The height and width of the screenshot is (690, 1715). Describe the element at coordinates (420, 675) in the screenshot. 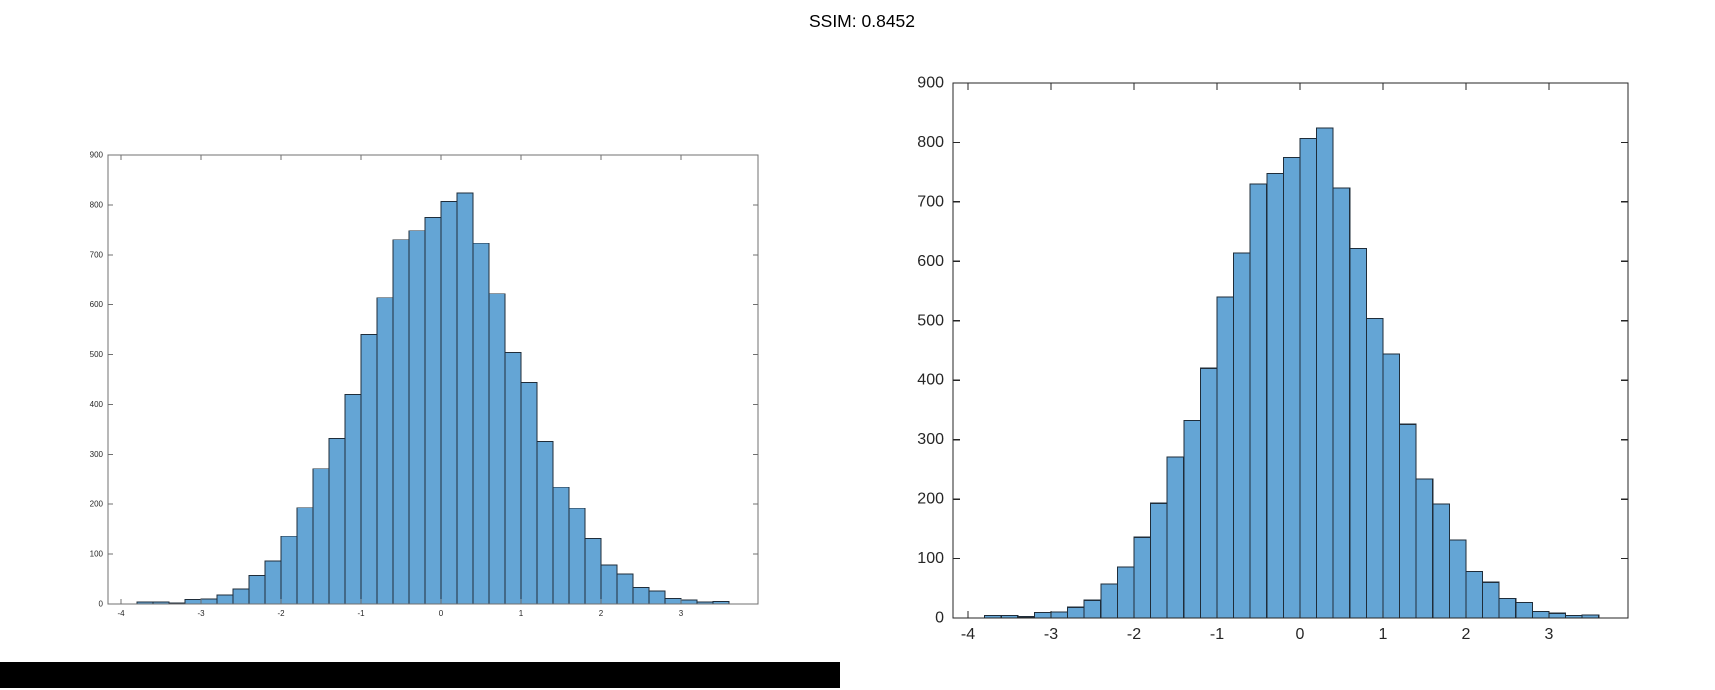

I see `redaction-bar` at that location.